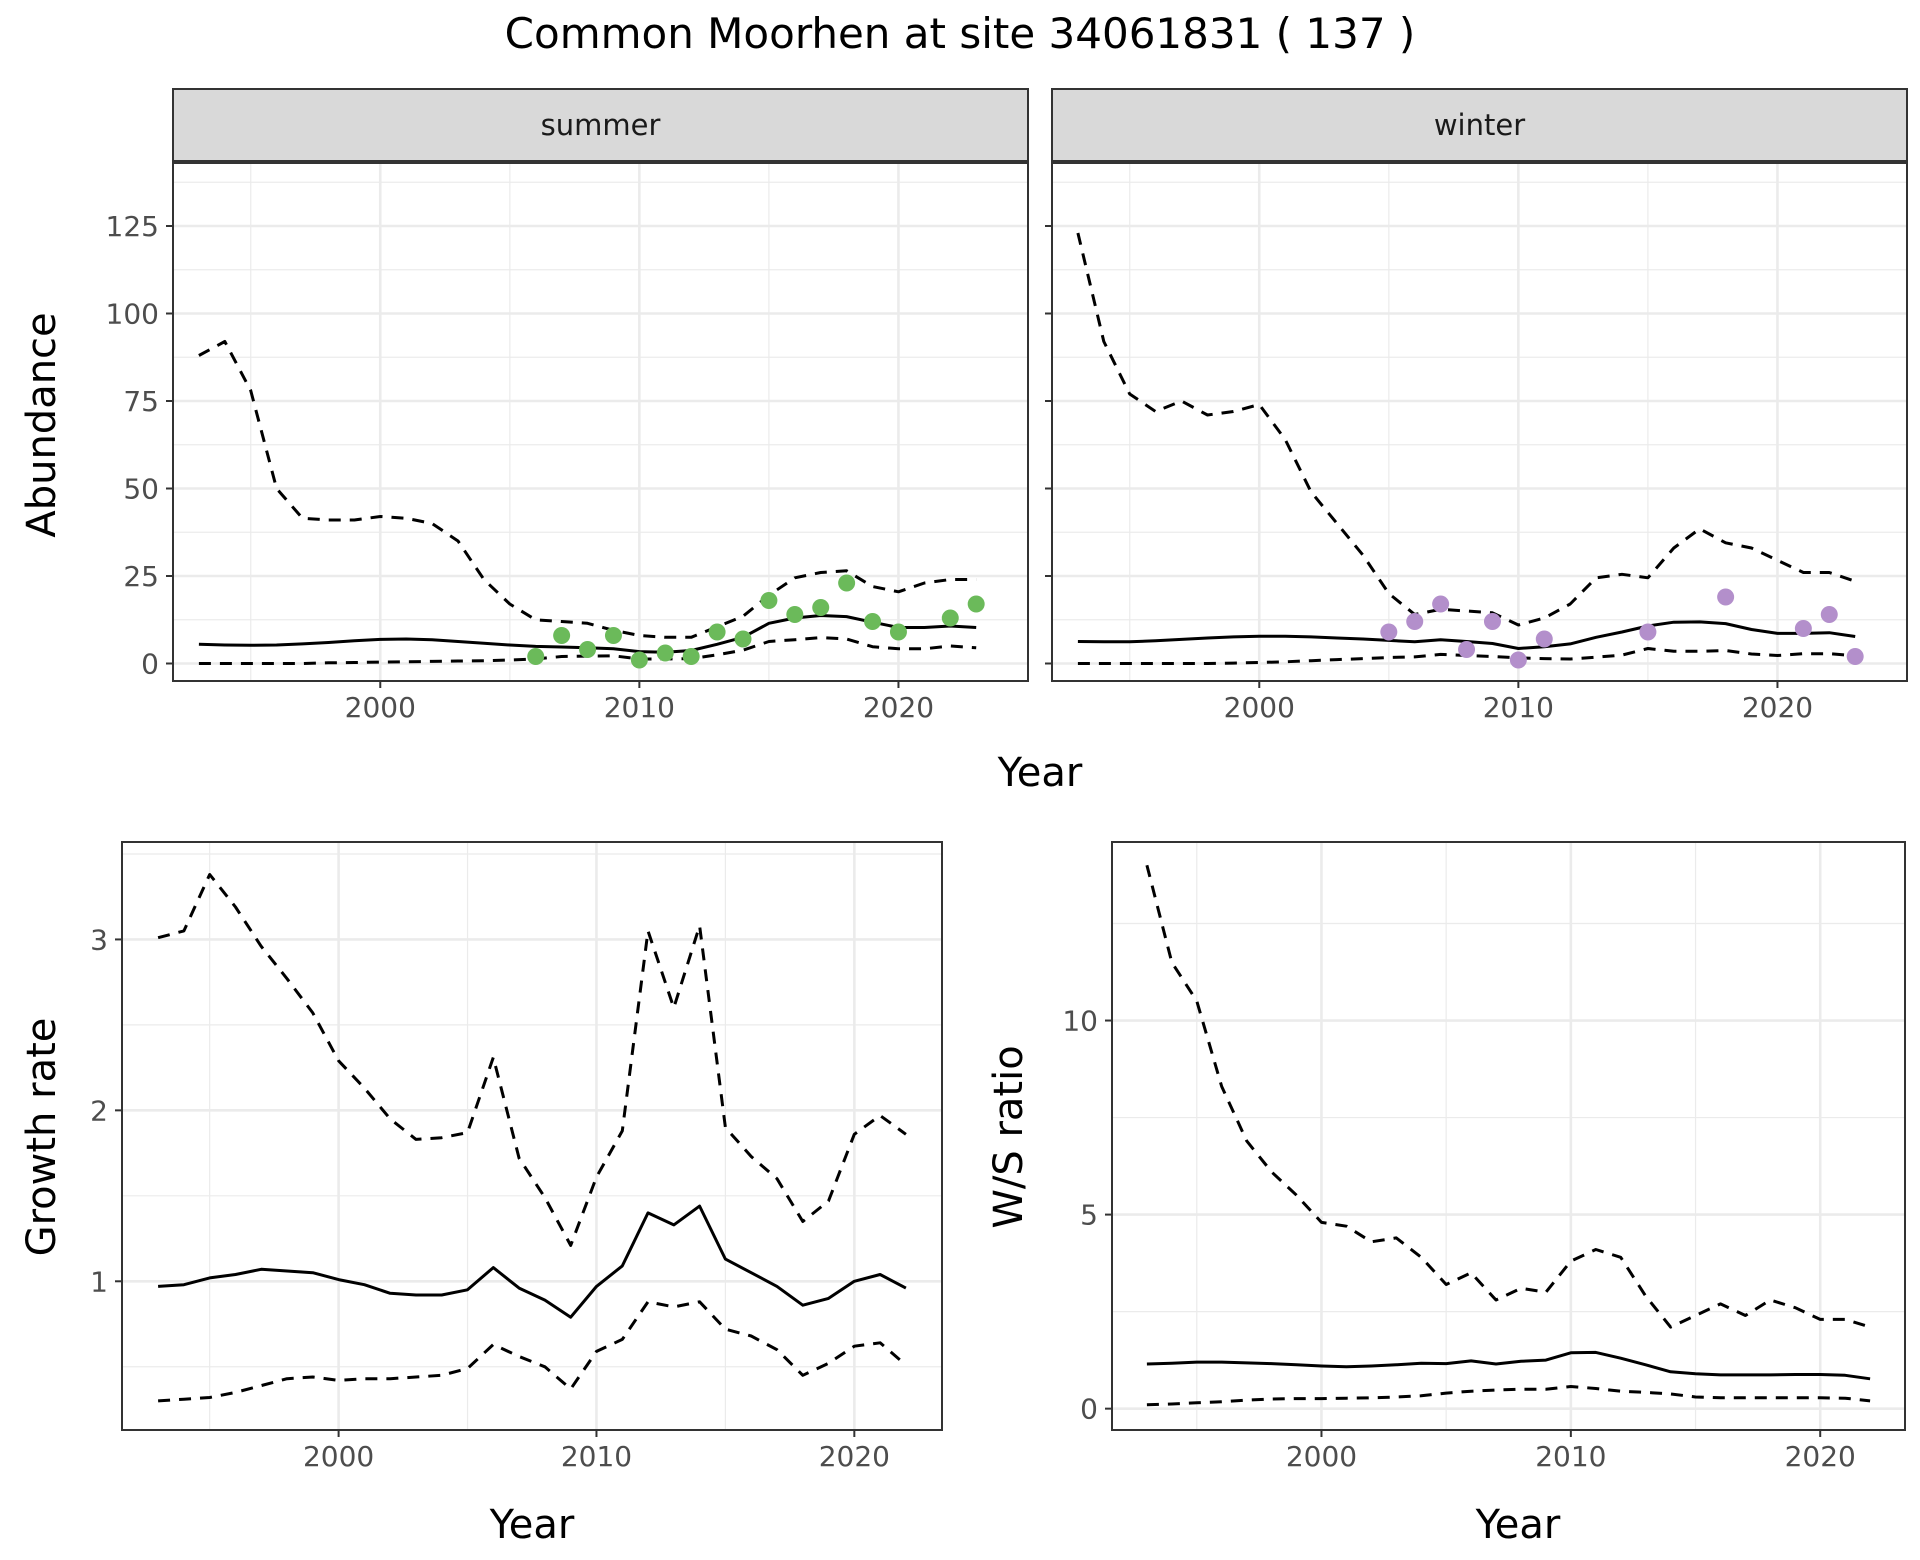 The width and height of the screenshot is (1920, 1560). I want to click on summer-panel-border, so click(600, 422).